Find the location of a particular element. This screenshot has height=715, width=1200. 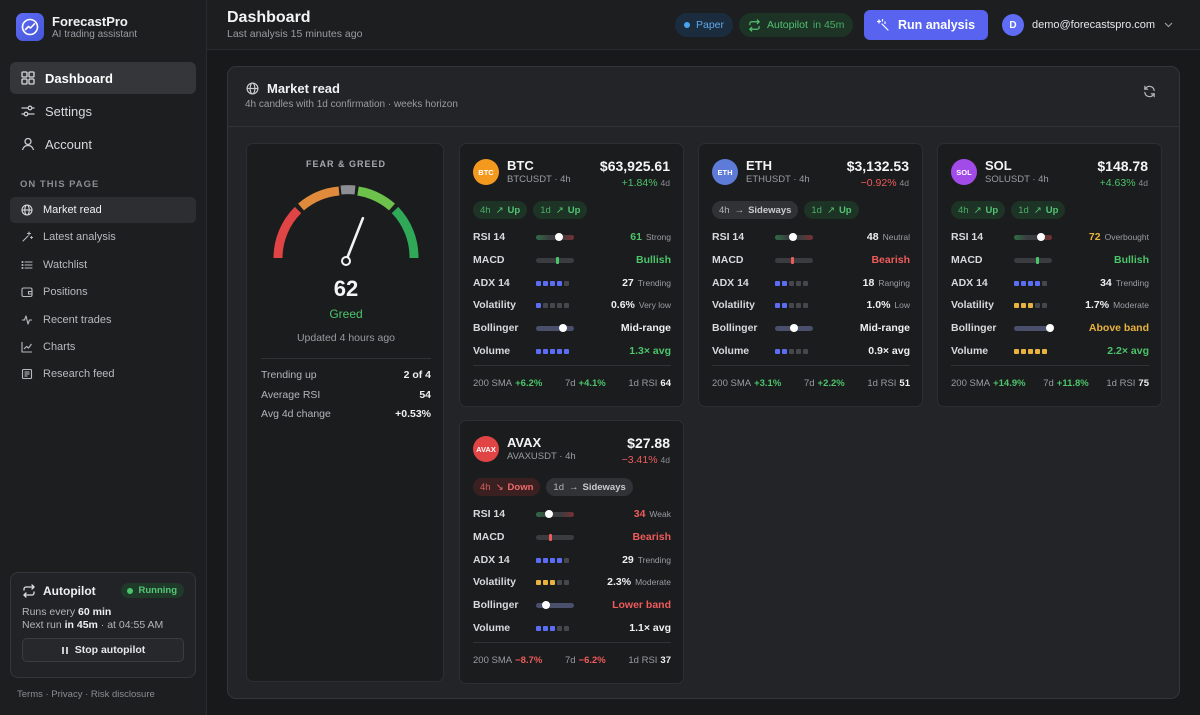

indicator-row: ADX 14 29 Trending is located at coordinates (572, 562).